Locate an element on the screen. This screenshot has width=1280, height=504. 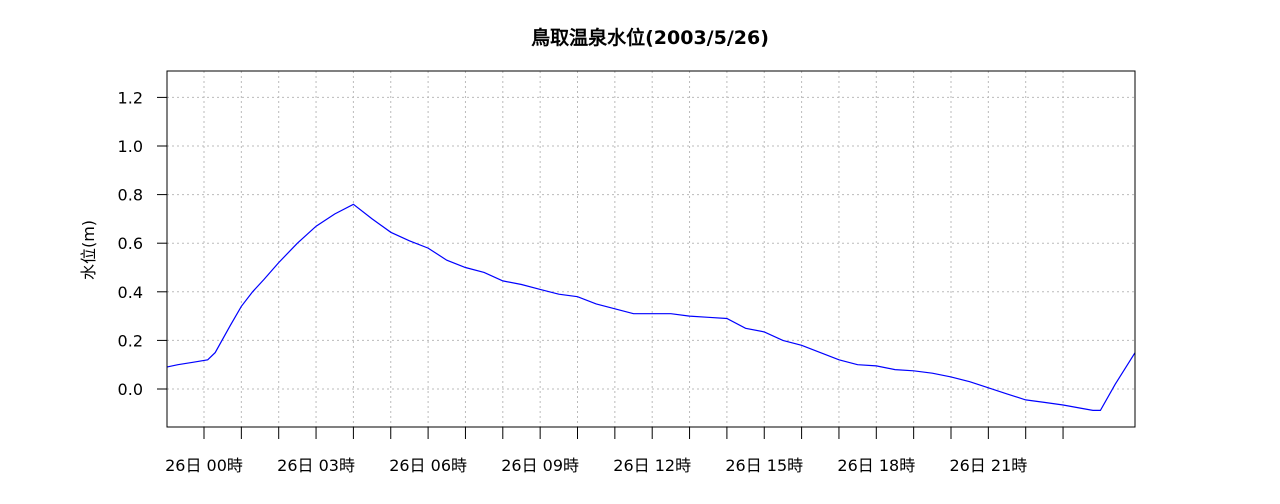
y-axis-label: 水位(m) is located at coordinates (88, 250).